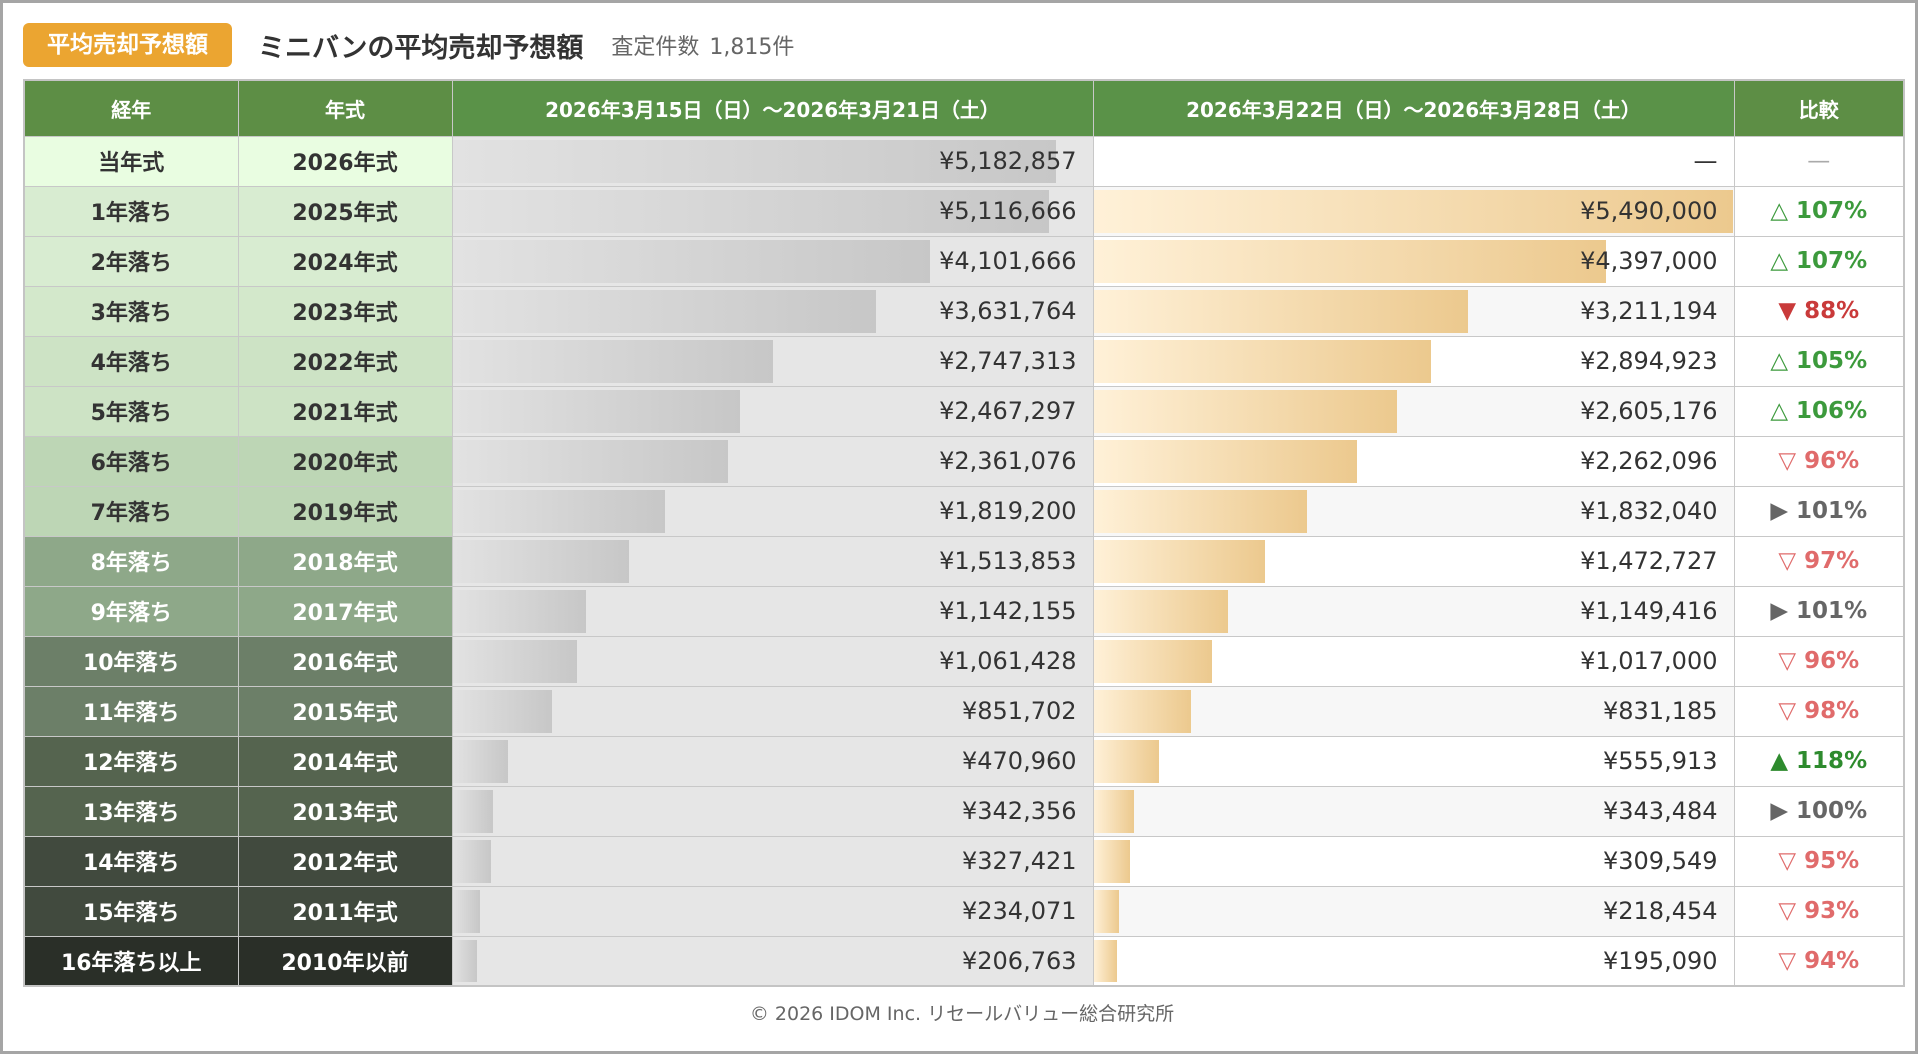  What do you see at coordinates (345, 711) in the screenshot?
I see `year-cell: 2015年式` at bounding box center [345, 711].